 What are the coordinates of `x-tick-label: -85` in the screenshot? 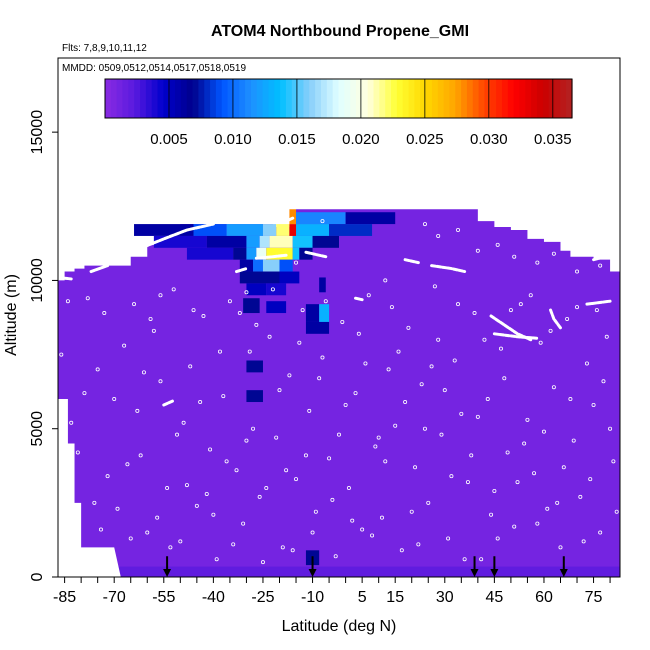 It's located at (64, 597).